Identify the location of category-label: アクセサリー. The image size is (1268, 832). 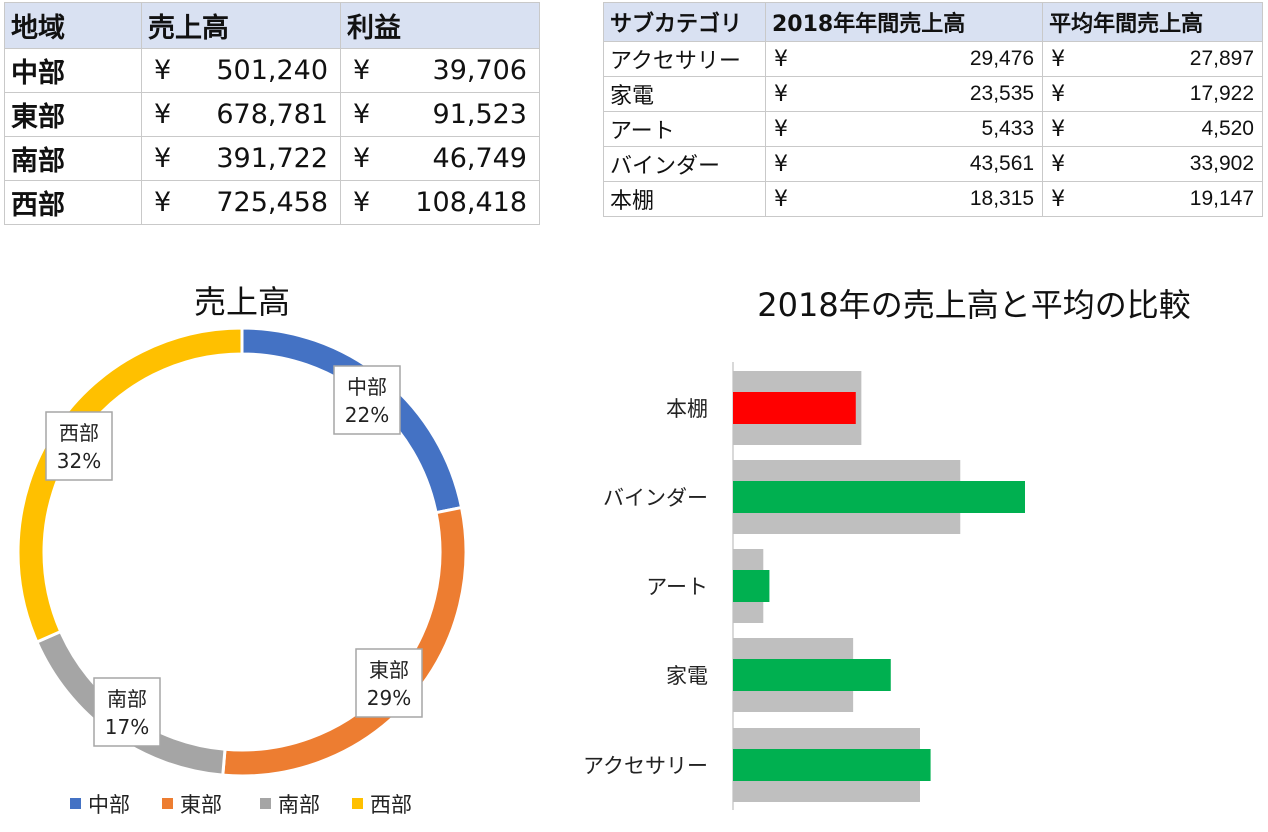
(645, 766).